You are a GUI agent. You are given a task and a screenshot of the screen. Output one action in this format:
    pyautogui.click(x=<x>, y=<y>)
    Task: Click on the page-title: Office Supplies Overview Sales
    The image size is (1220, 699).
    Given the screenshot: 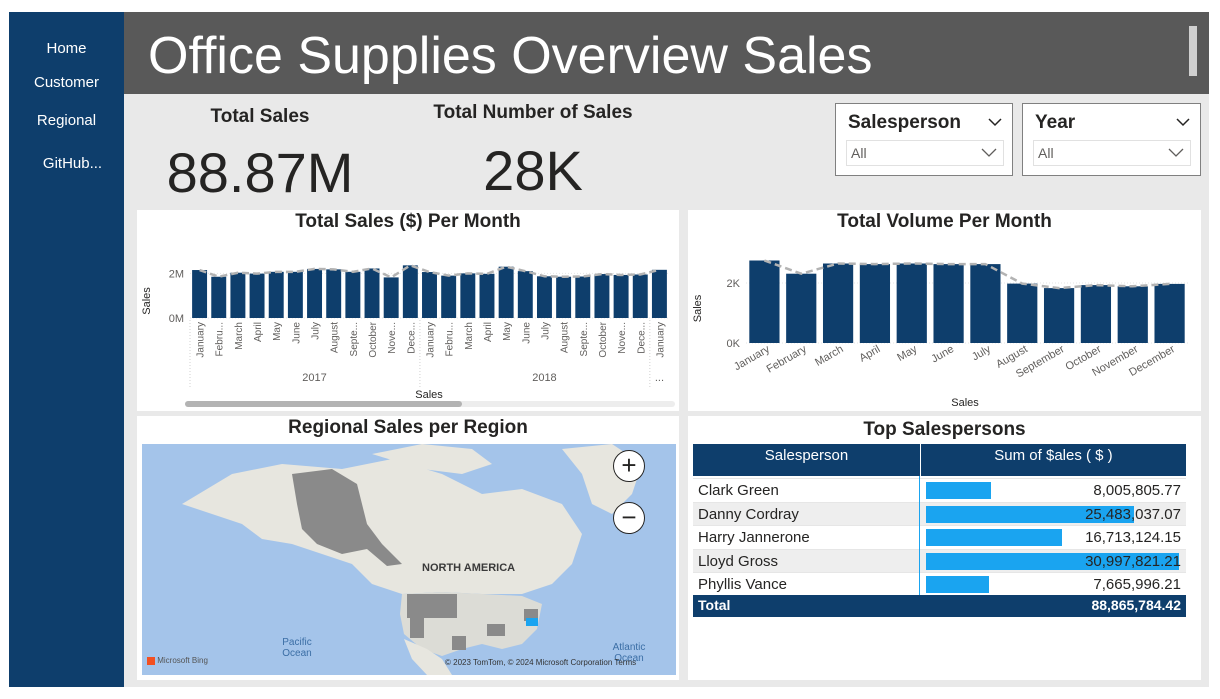 What is the action you would take?
    pyautogui.click(x=510, y=56)
    